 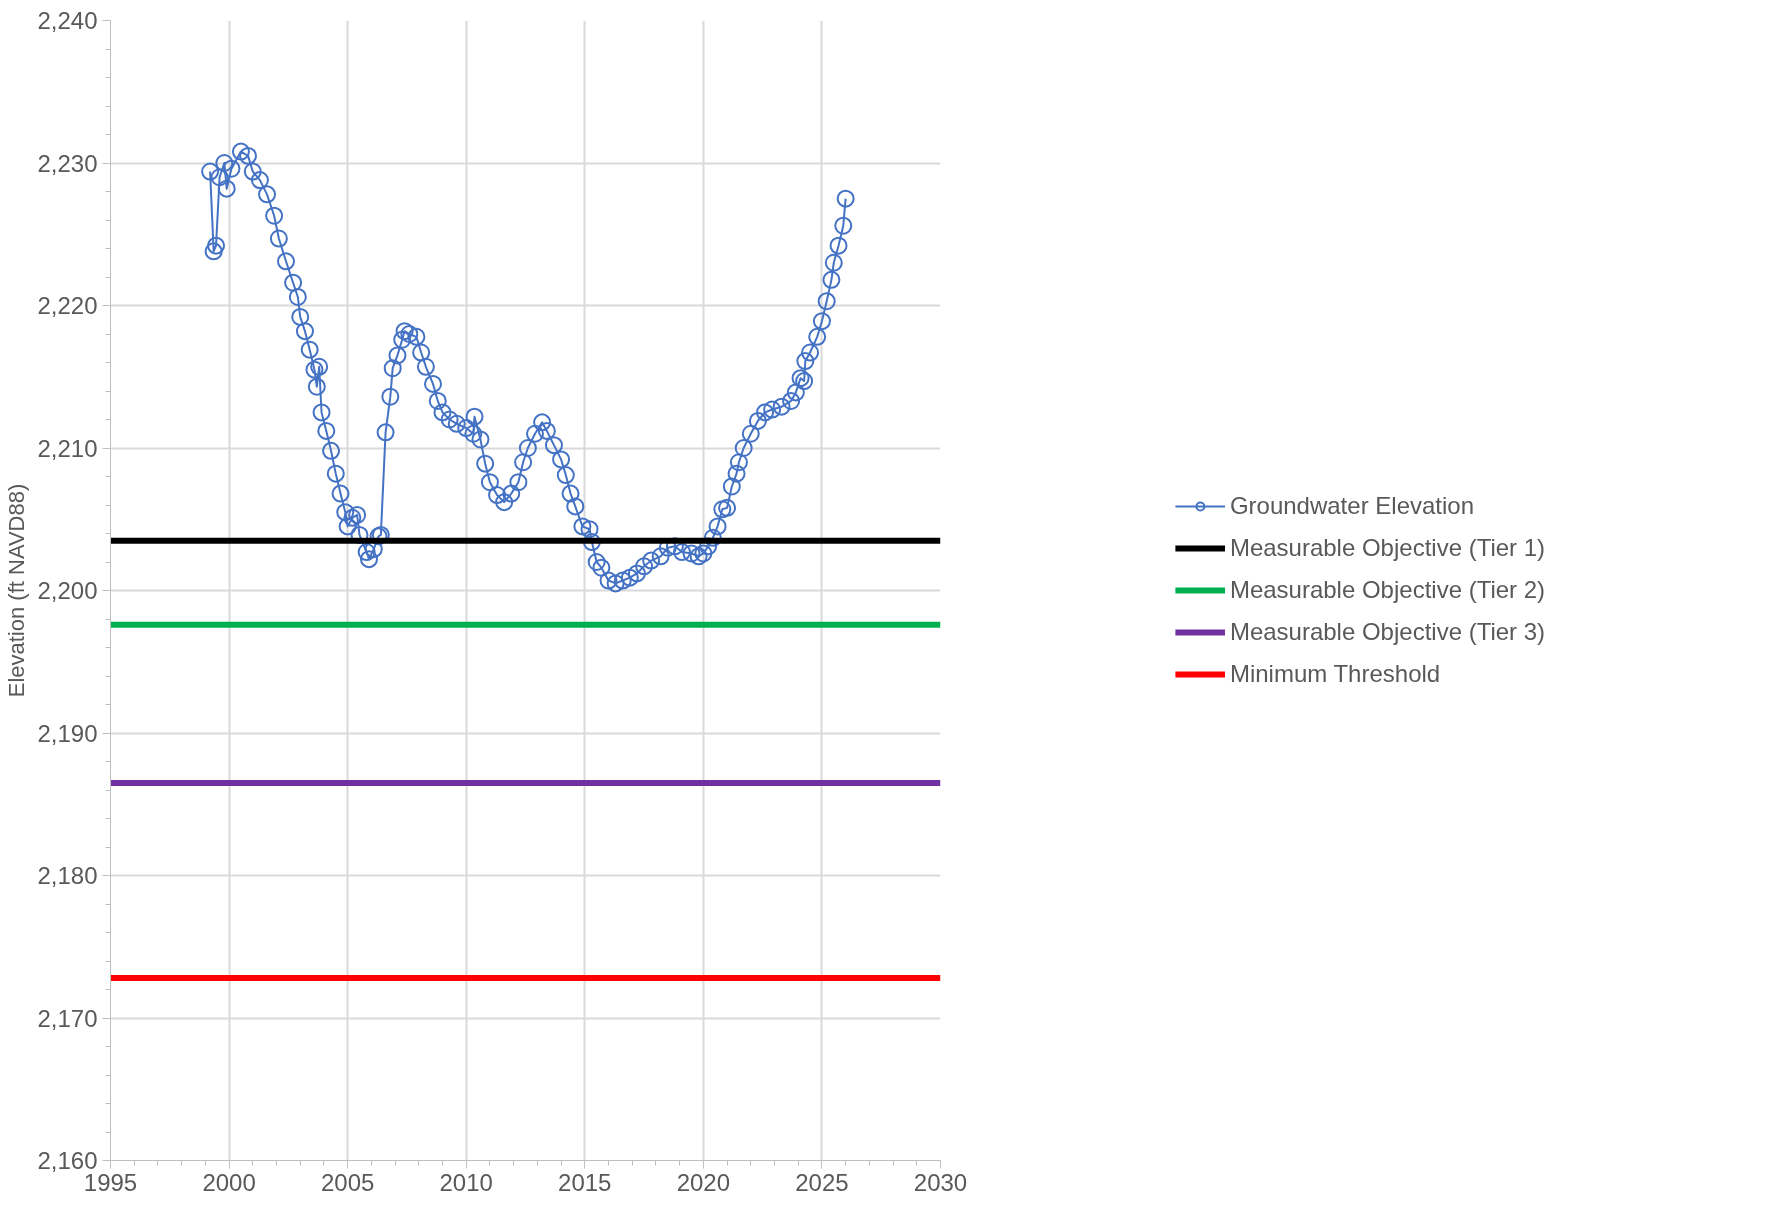 What do you see at coordinates (1387, 548) in the screenshot?
I see `legend-label: Measurable Objective (Tier 1)` at bounding box center [1387, 548].